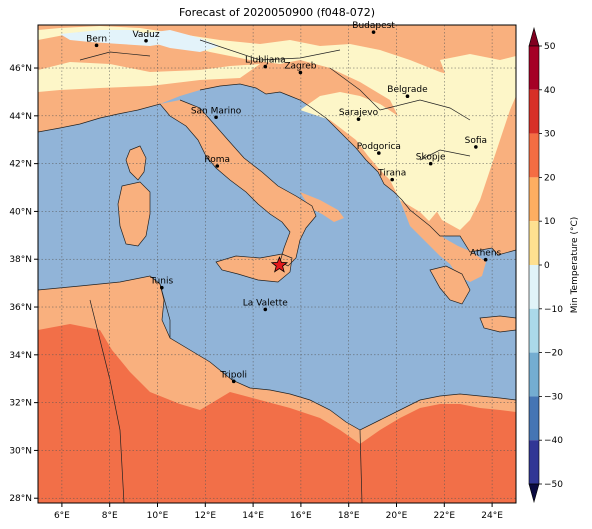  Describe the element at coordinates (373, 26) in the screenshot. I see `city-label: Budapest` at that location.